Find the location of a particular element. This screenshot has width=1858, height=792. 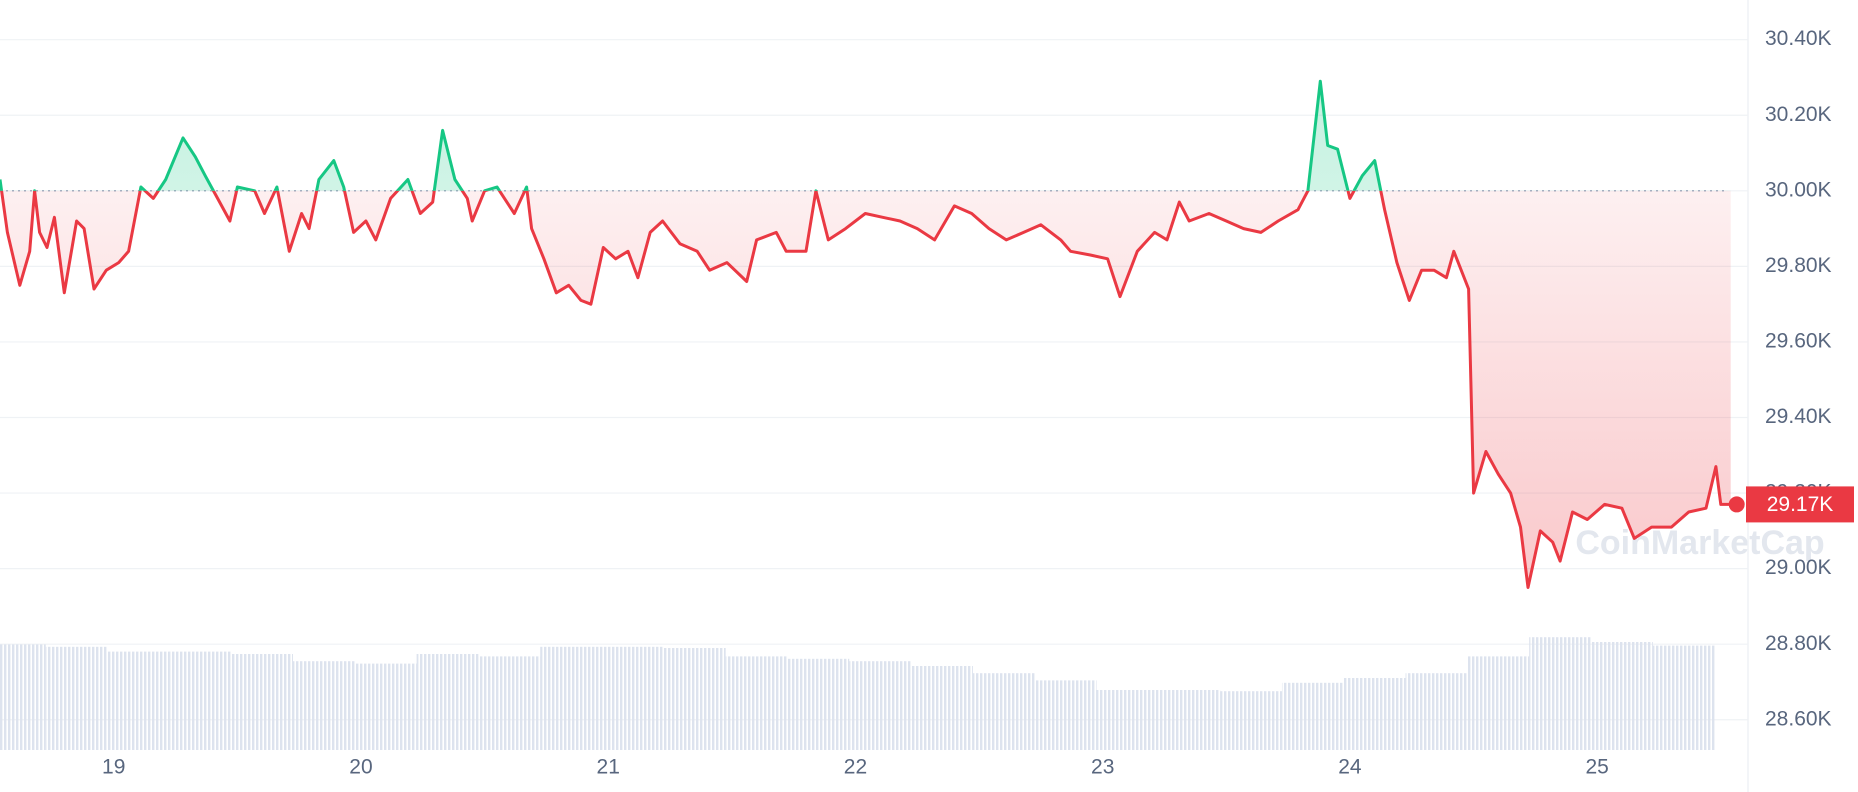

y-tick-label: 30.00K is located at coordinates (1798, 189).